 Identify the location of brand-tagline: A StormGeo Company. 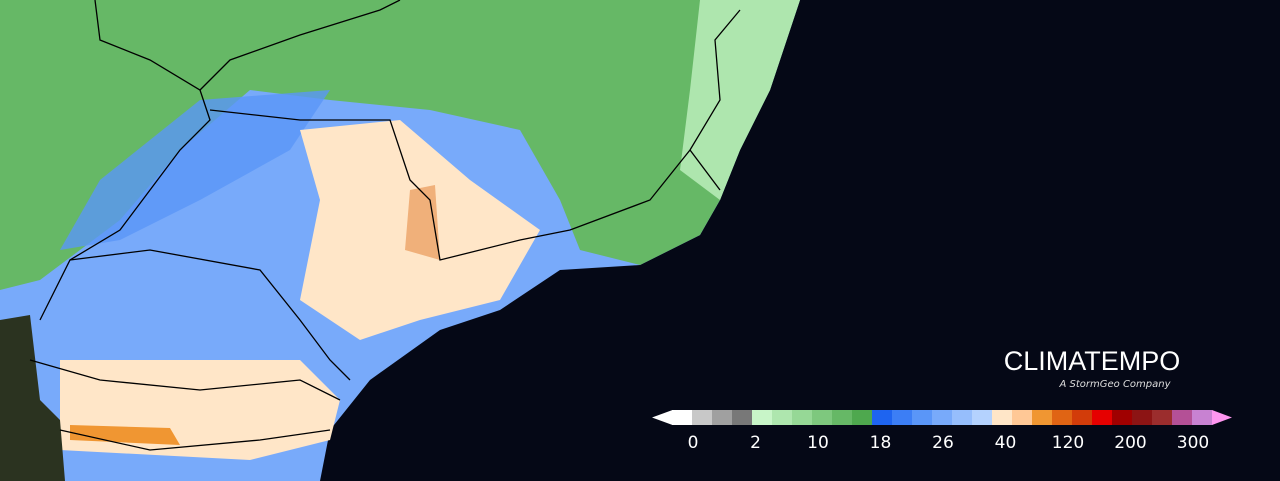
(1114, 384).